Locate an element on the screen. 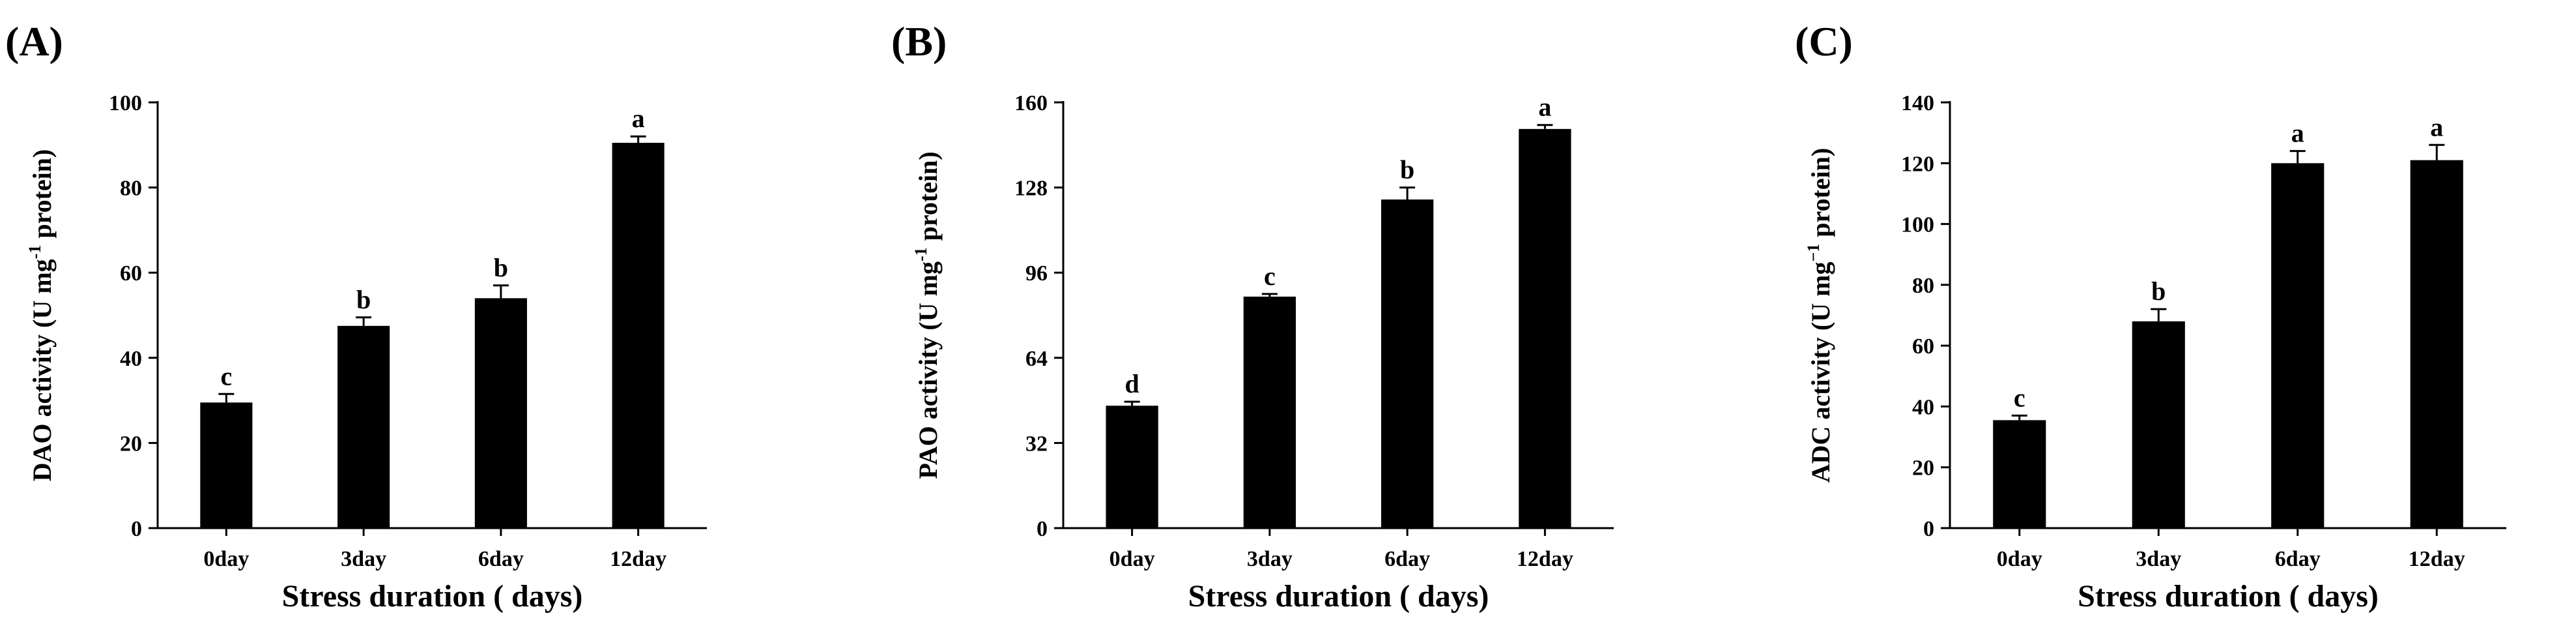  y-tick-label: 160 is located at coordinates (1031, 103).